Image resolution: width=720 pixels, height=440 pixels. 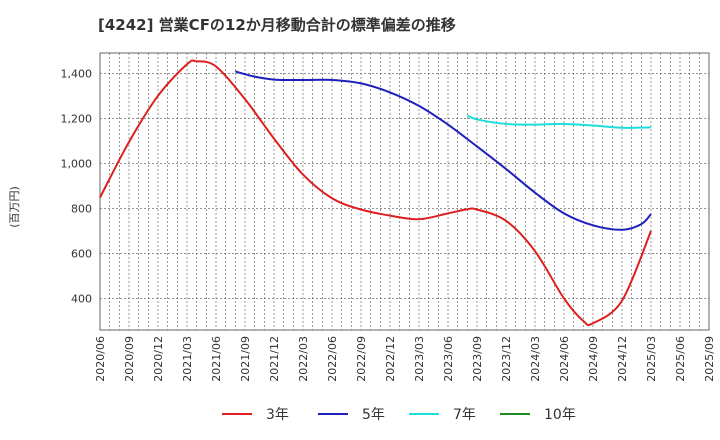 What do you see at coordinates (158, 359) in the screenshot?
I see `x-tick-label: 2020/12` at bounding box center [158, 359].